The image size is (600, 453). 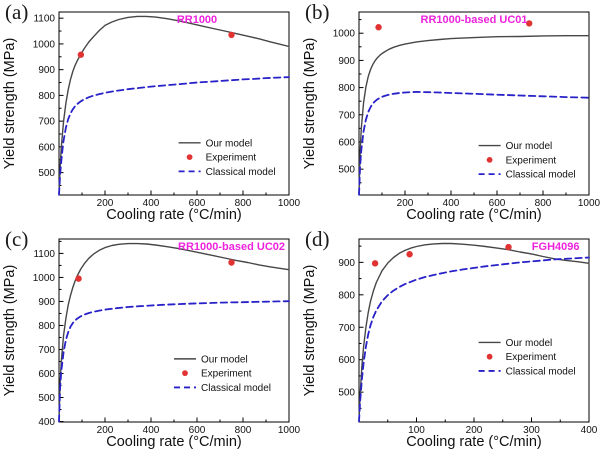 What do you see at coordinates (416, 430) in the screenshot?
I see `x-tick-label: 100` at bounding box center [416, 430].